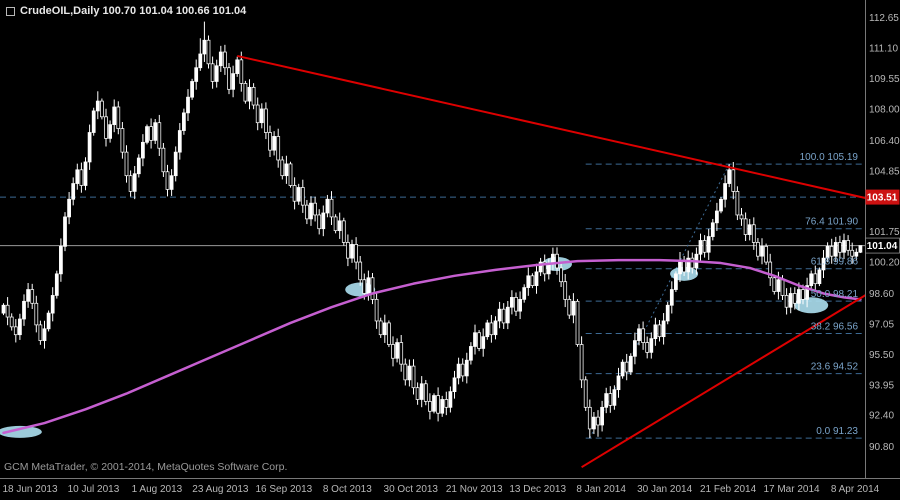  Describe the element at coordinates (855, 489) in the screenshot. I see `x-axis-label: 8 Apr 2014` at that location.